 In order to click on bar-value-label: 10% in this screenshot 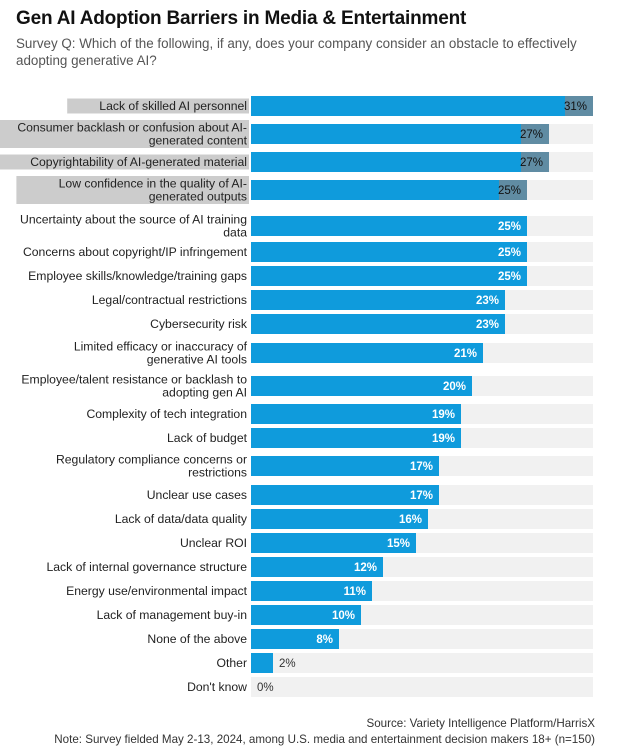, I will do `click(343, 616)`.